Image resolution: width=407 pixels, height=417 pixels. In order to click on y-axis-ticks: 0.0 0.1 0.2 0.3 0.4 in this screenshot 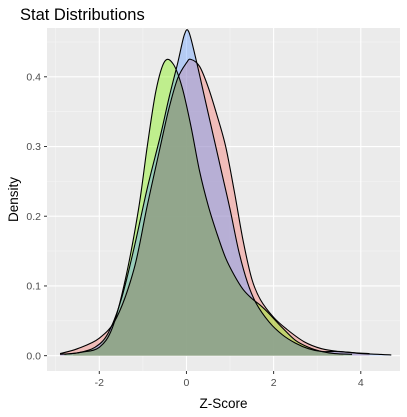, I will do `click(36, 216)`.